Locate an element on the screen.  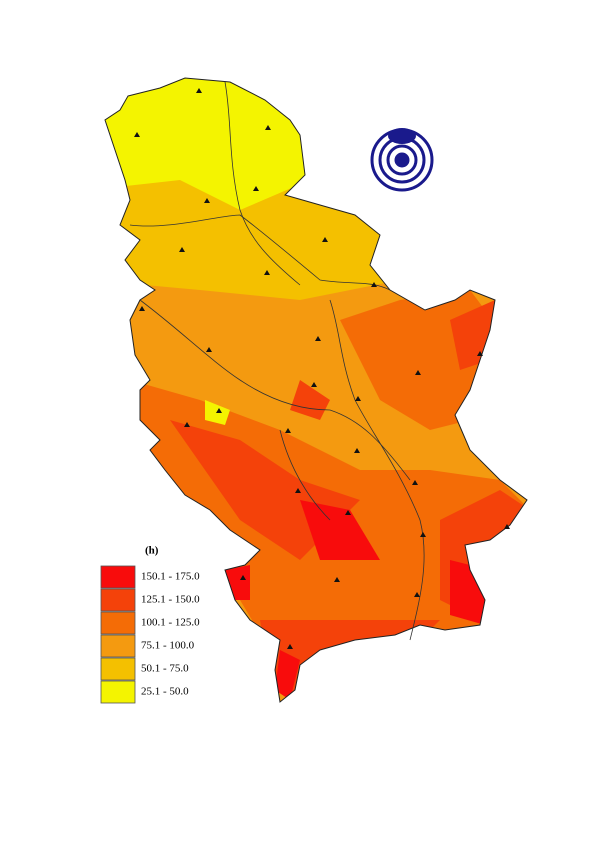
legend-label: 150.1 - 175.0 is located at coordinates (170, 577).